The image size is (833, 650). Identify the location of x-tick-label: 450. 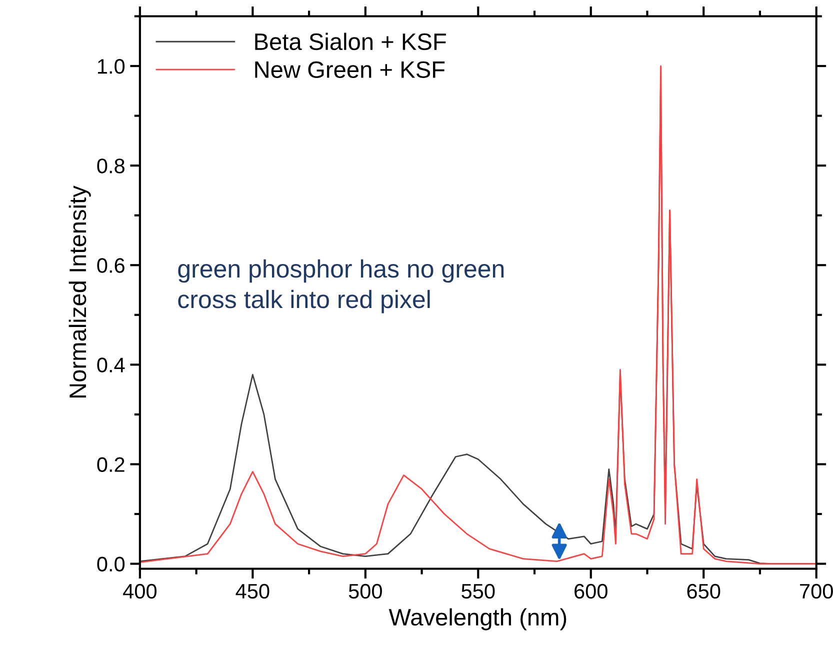
(253, 591).